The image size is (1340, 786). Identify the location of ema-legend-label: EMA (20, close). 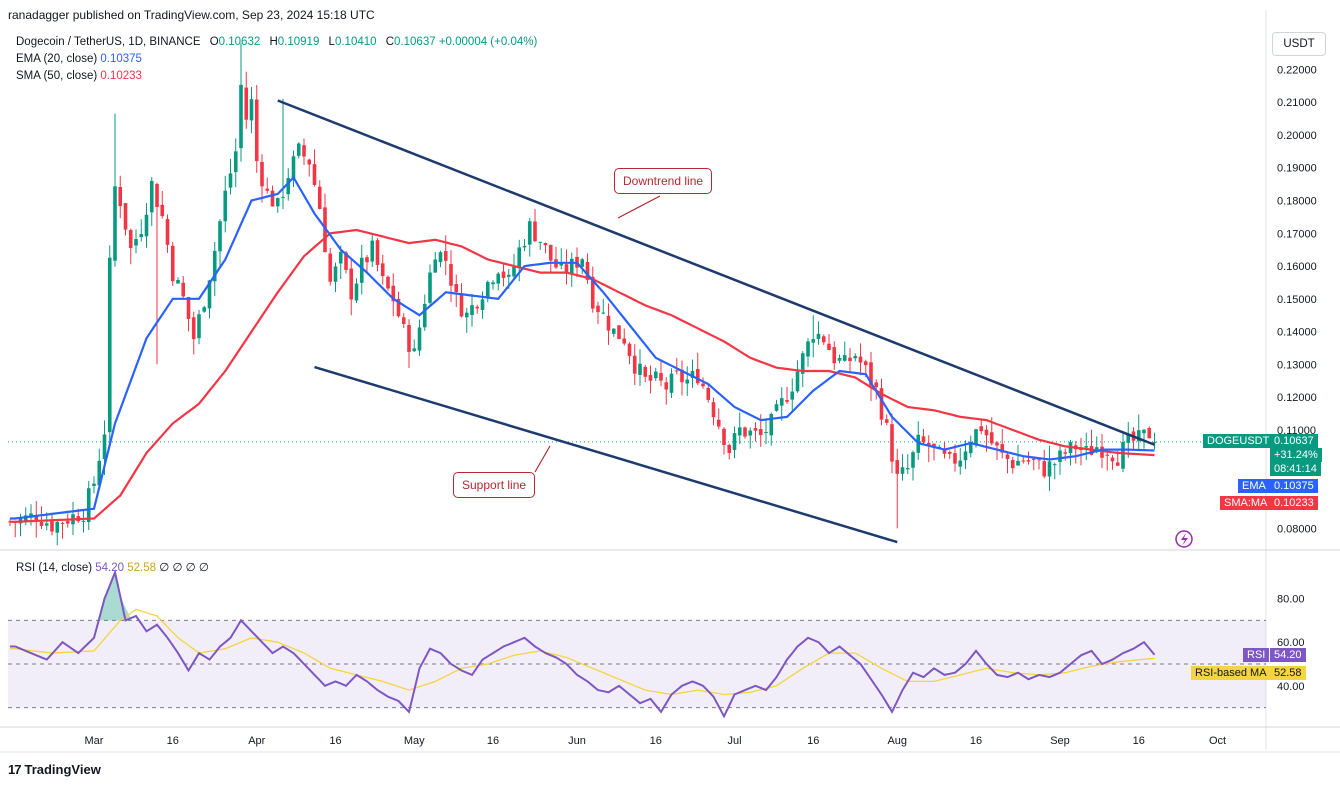
(57, 59).